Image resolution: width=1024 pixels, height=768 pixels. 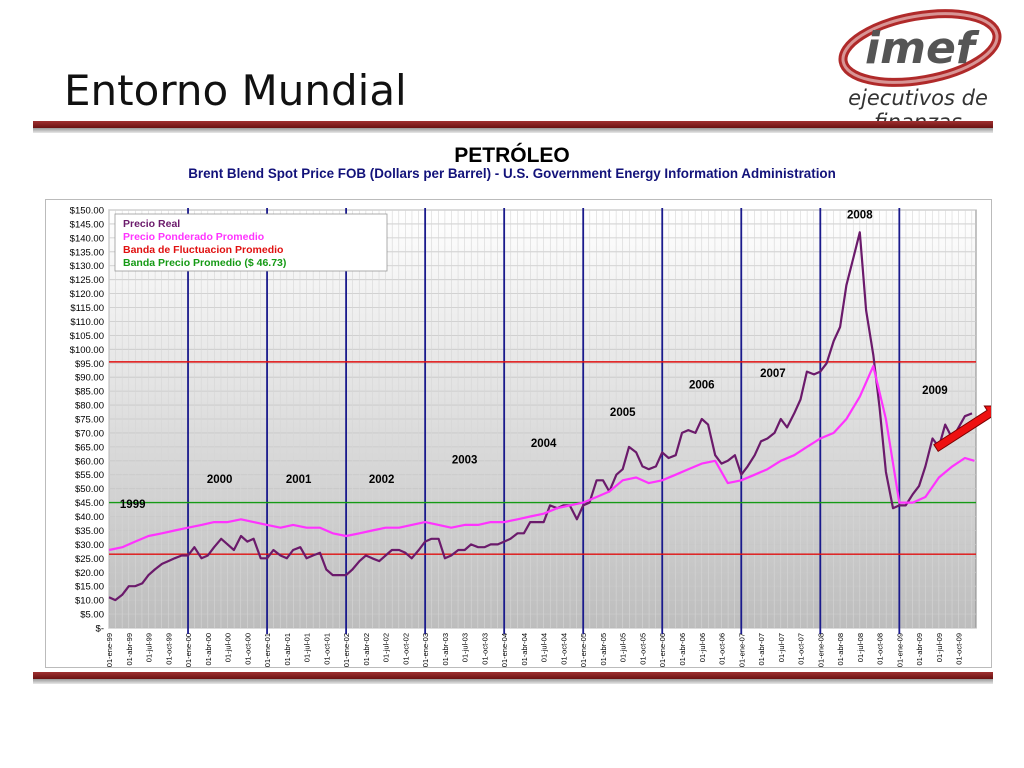 What do you see at coordinates (89, 601) in the screenshot?
I see `y-tick-label: $10.00` at bounding box center [89, 601].